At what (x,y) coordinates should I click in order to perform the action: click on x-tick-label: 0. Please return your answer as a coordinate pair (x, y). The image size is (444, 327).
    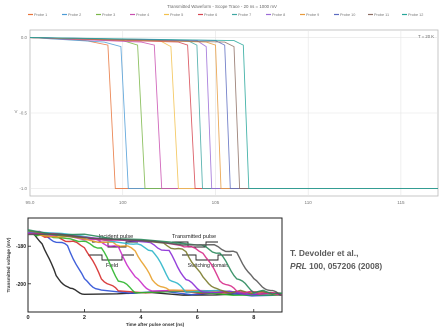
    Looking at the image, I should click on (27, 318).